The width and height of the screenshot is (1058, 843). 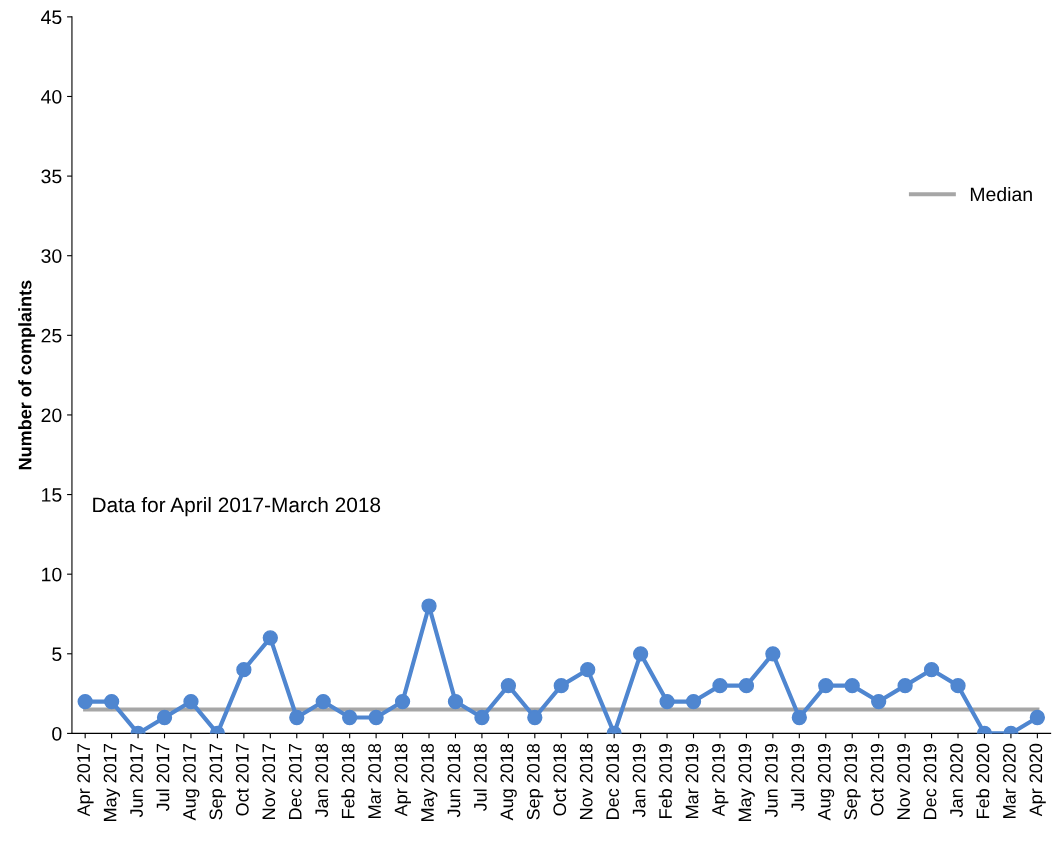 What do you see at coordinates (826, 782) in the screenshot?
I see `x-tick-label: Aug 2019` at bounding box center [826, 782].